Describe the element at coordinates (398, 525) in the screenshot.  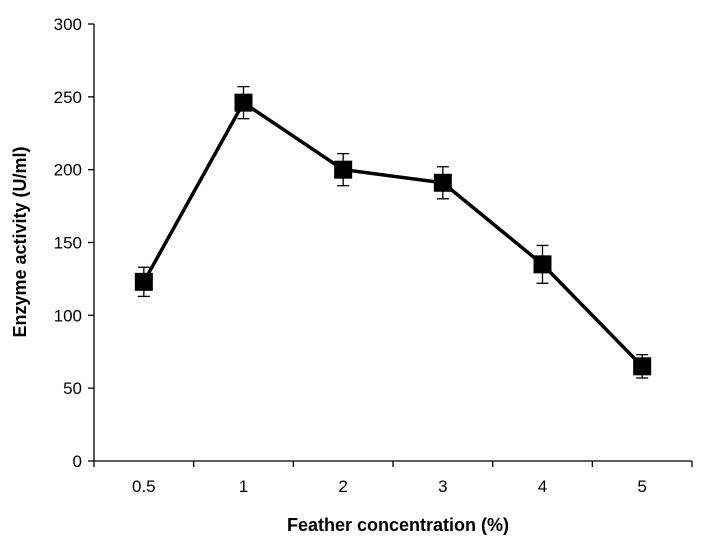
I see `x-axis-title: Feather concentration (%)` at that location.